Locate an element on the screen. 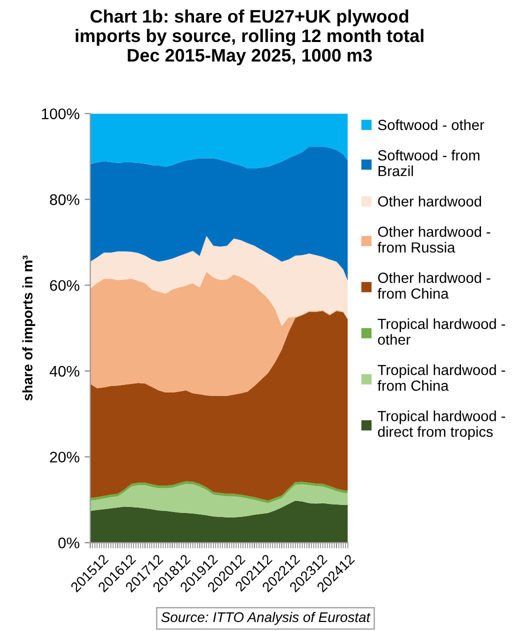 The image size is (531, 631). chart-title: Chart 1b: share of EU27+UK plywood imports by source, rolling 12 month total Dec 2015-May 2025, 1000 m3 is located at coordinates (250, 37).